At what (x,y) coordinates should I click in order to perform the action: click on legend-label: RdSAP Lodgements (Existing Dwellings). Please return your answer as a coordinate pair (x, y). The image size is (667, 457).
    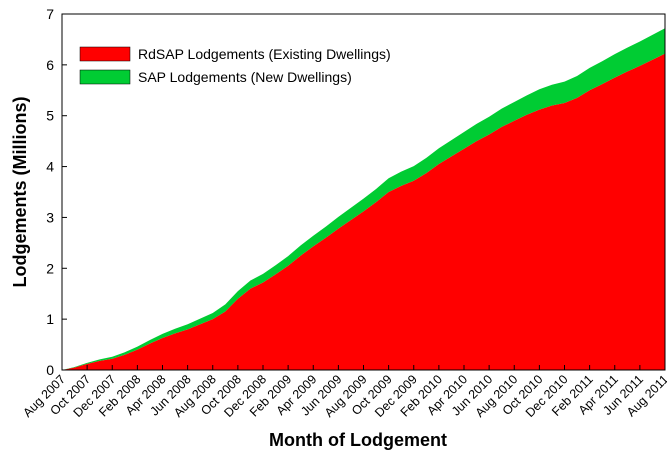
    Looking at the image, I should click on (264, 54).